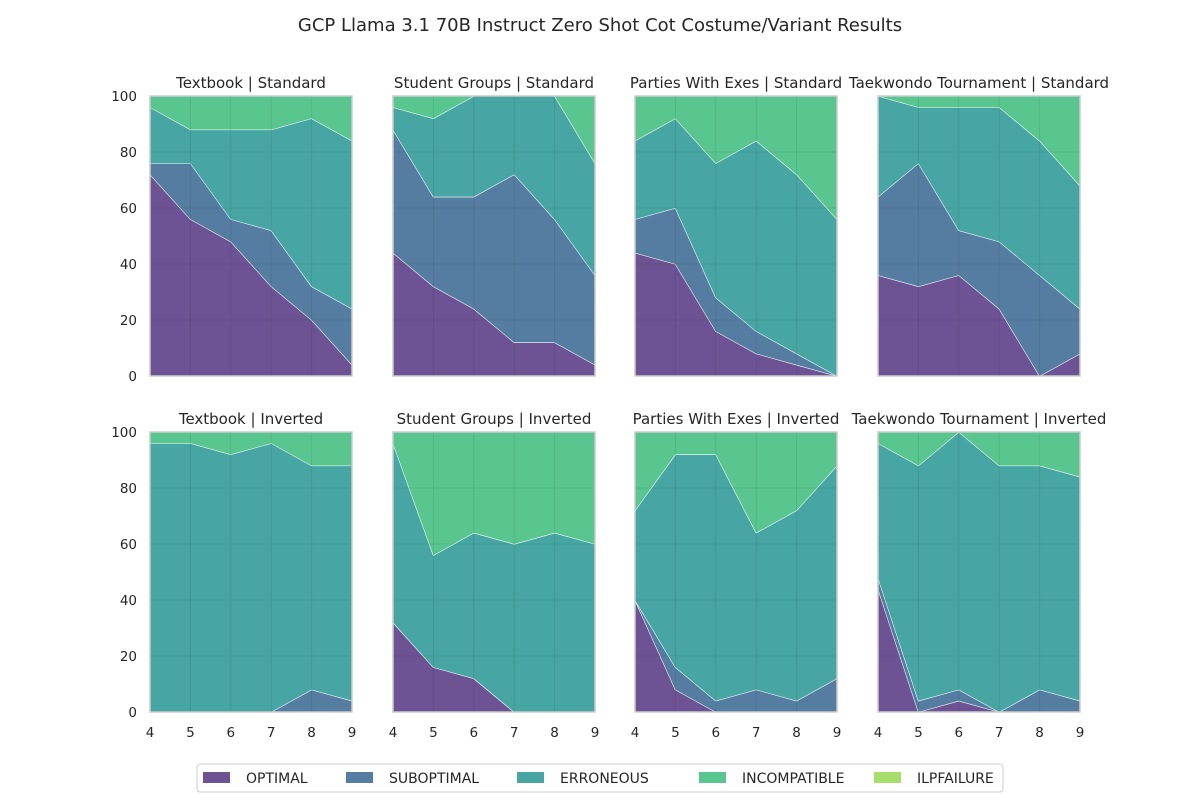 Image resolution: width=1200 pixels, height=800 pixels. I want to click on panel-title: Parties With Exes | Inverted, so click(736, 419).